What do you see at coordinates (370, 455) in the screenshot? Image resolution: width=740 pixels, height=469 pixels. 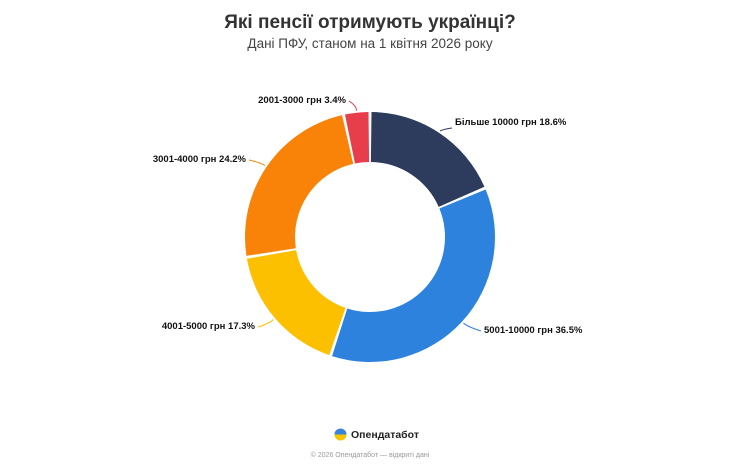 I see `footer-copyright: © 2026 Опендатабот — відкриті дані` at bounding box center [370, 455].